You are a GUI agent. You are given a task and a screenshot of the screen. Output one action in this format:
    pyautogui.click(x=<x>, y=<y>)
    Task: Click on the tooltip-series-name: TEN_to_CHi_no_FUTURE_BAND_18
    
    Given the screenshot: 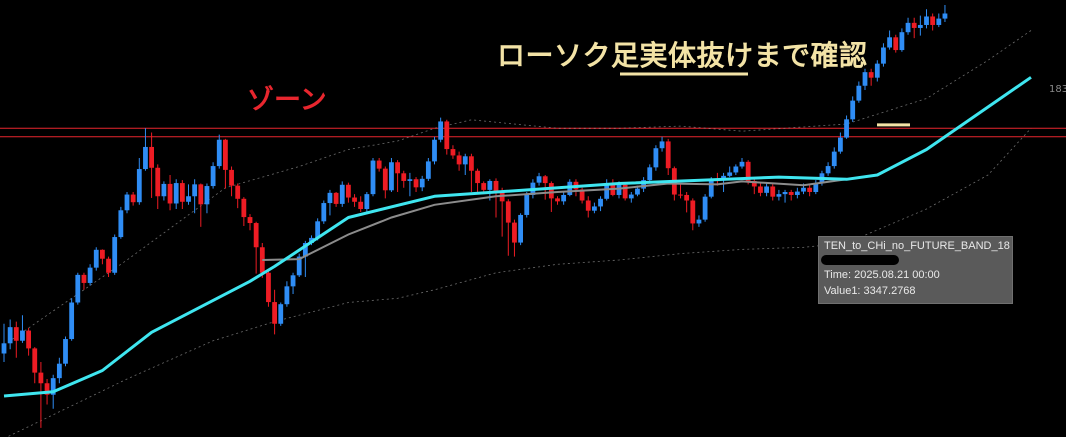 What is the action you would take?
    pyautogui.click(x=917, y=246)
    